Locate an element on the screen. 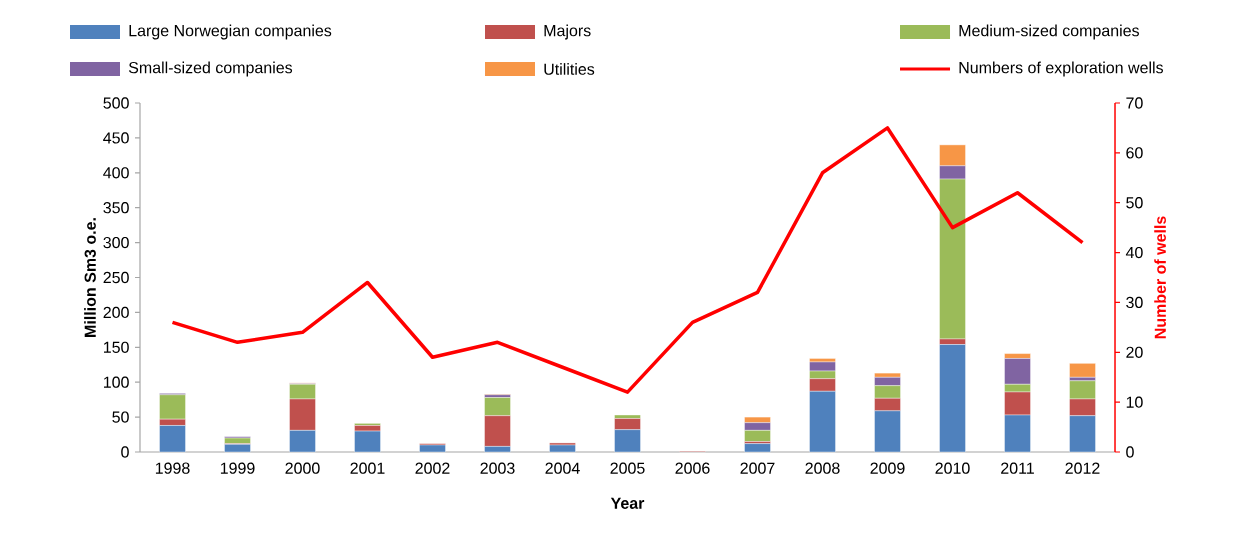 The width and height of the screenshot is (1255, 546). x-tick-label: 2012 is located at coordinates (1082, 468).